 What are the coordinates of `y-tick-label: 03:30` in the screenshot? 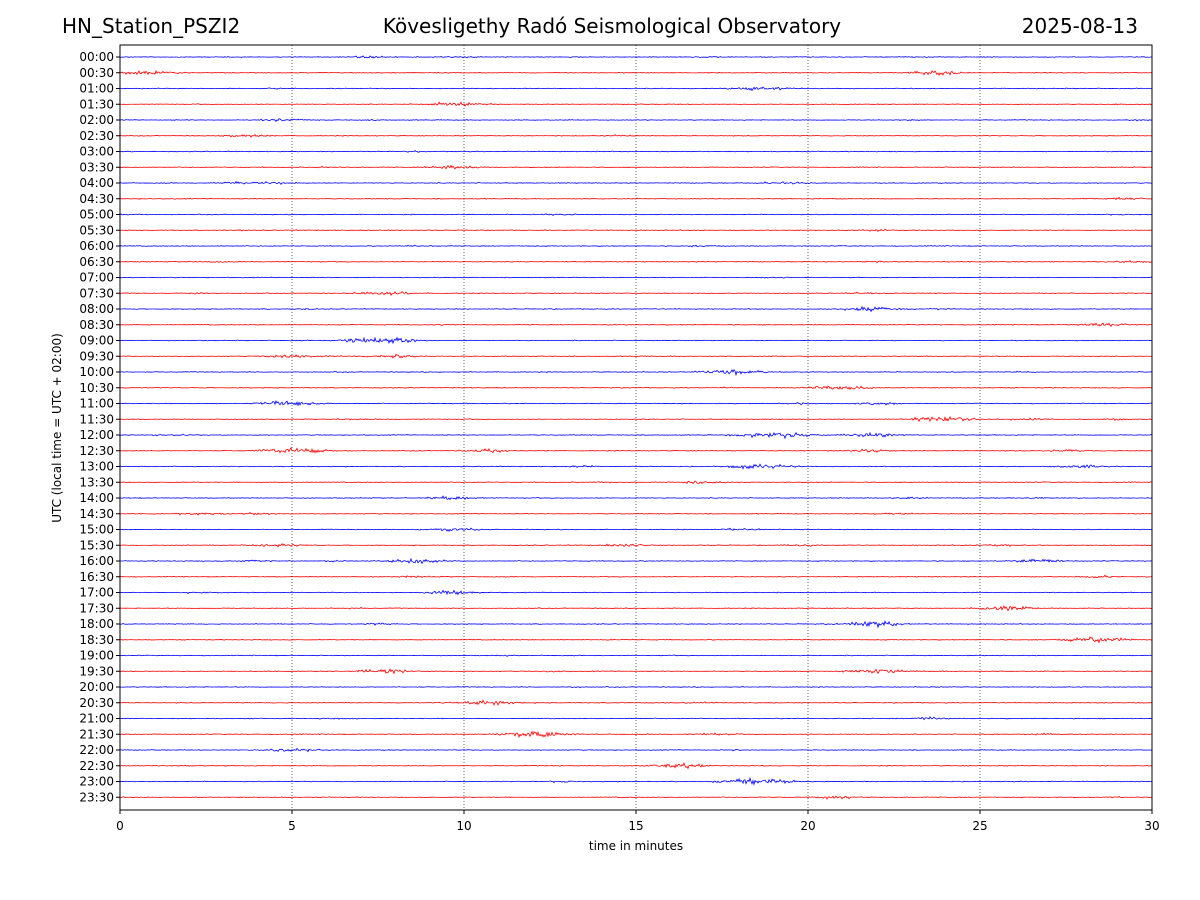 It's located at (96, 167).